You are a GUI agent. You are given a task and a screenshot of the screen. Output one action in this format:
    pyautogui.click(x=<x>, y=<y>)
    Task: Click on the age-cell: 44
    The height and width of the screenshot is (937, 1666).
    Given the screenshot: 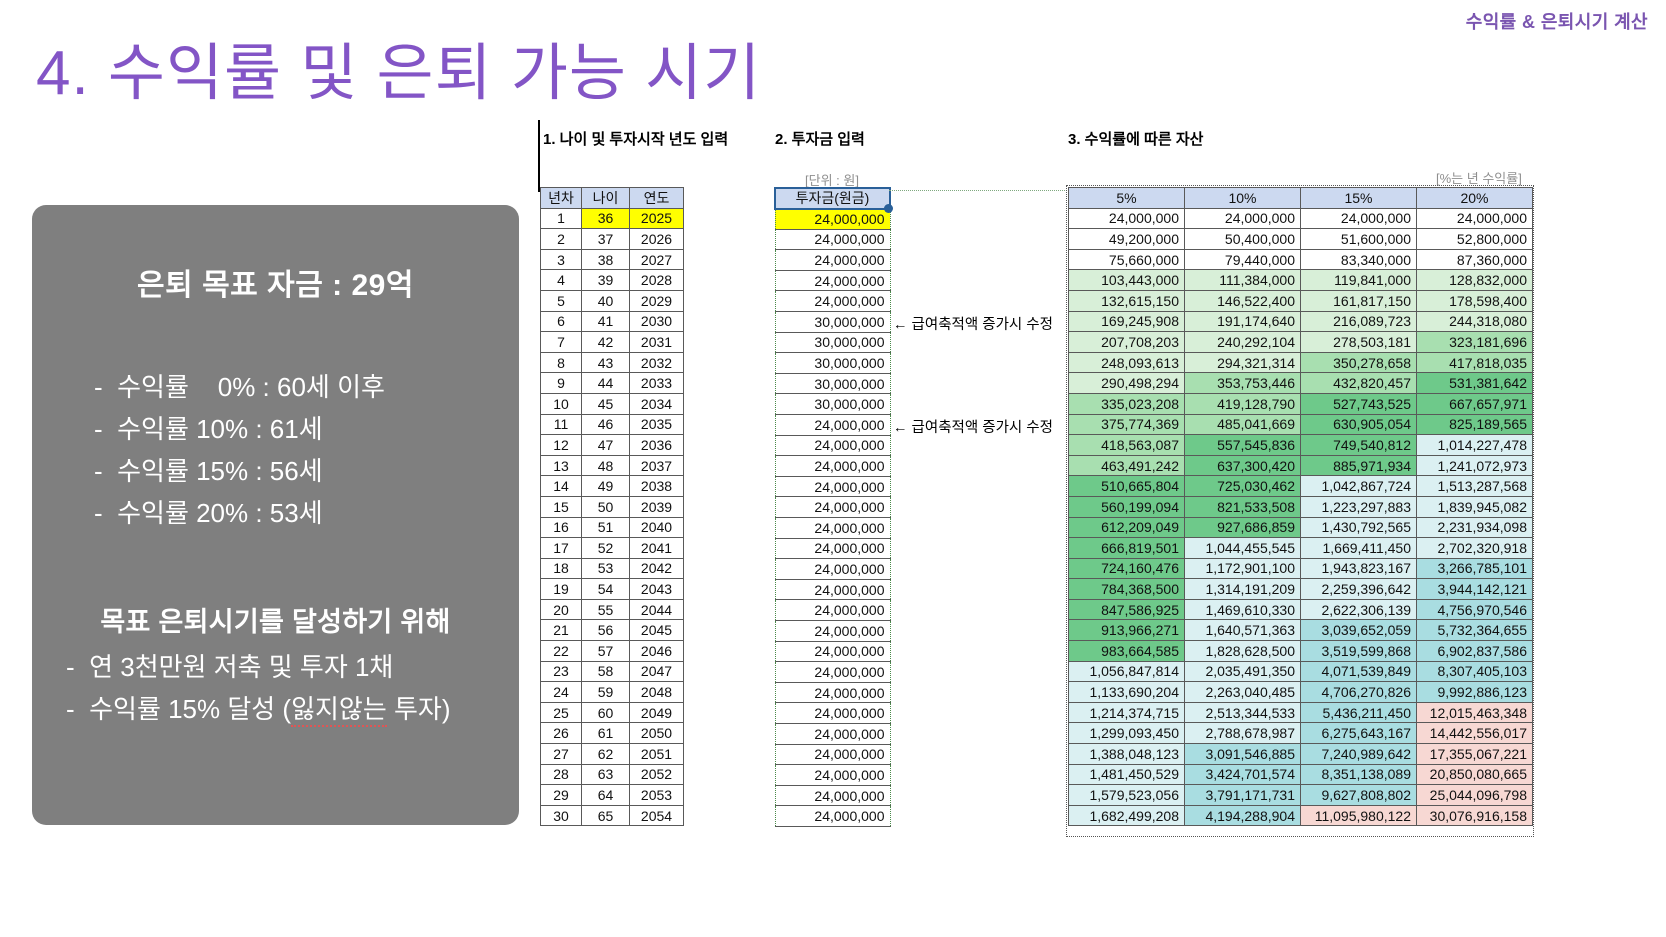 What is the action you would take?
    pyautogui.click(x=605, y=383)
    